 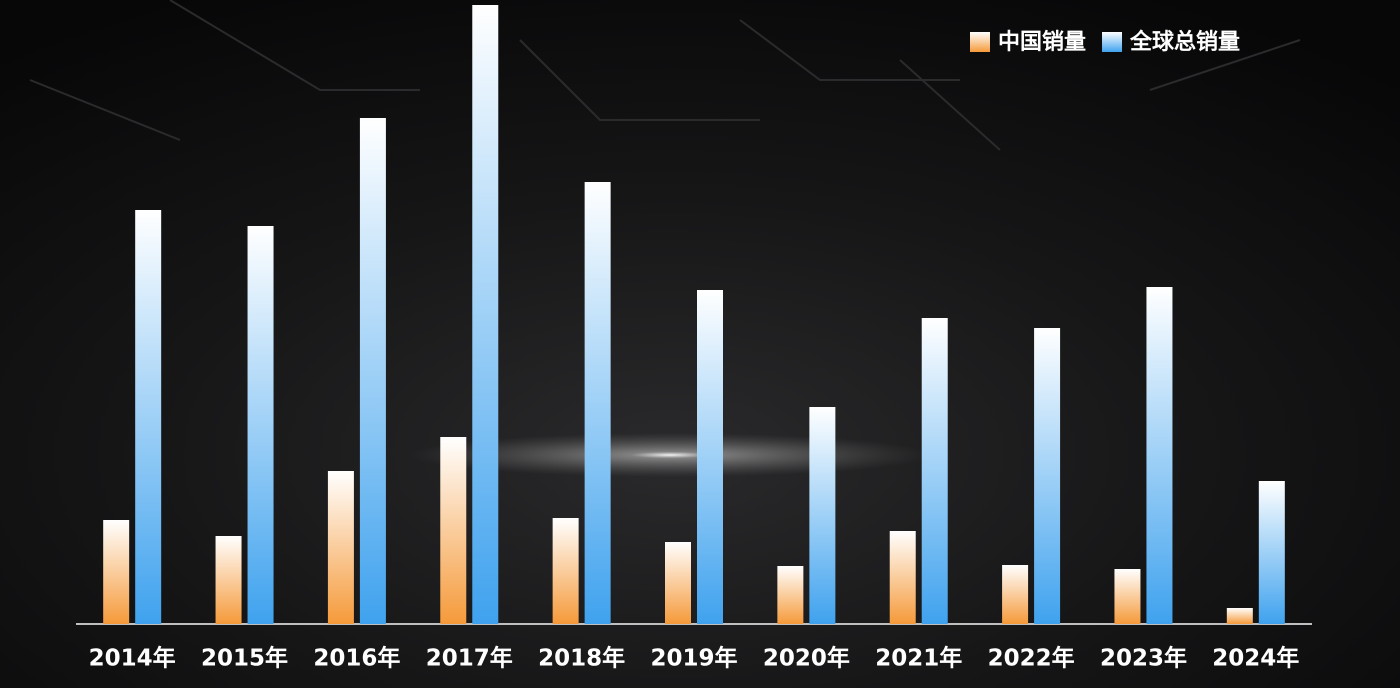 What do you see at coordinates (693, 658) in the screenshot?
I see `x-tick-label: 2019年` at bounding box center [693, 658].